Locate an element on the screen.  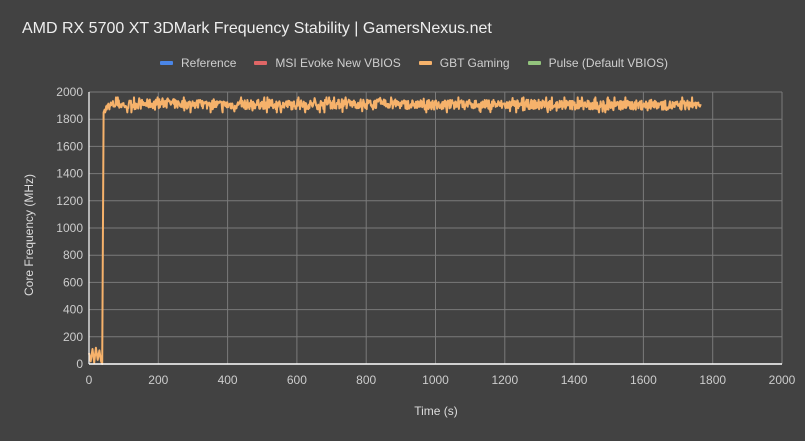
legend-item-gbt-gaming: GBT Gaming is located at coordinates (464, 63).